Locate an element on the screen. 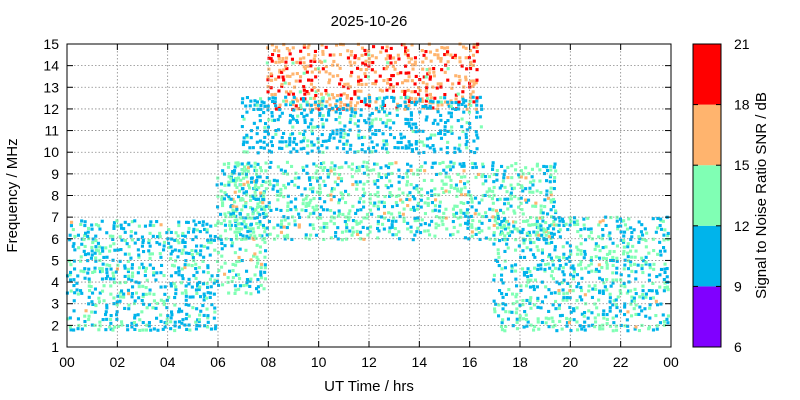 This screenshot has height=400, width=800. colorbar-tick-label: 6 is located at coordinates (738, 347).